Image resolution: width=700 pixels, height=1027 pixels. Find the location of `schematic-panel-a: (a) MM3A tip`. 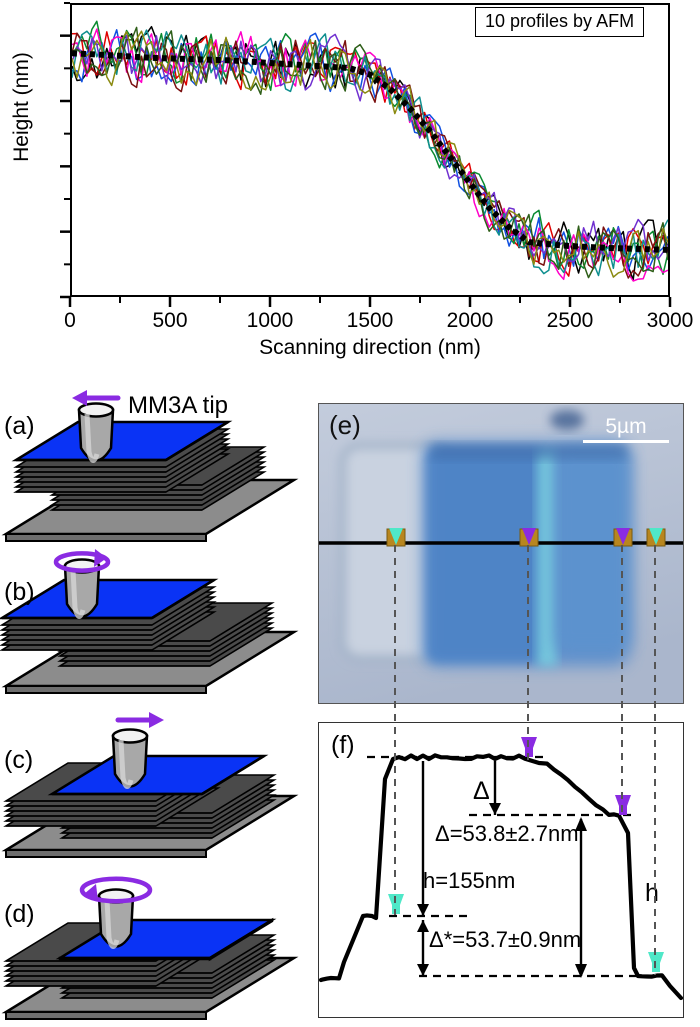

schematic-panel-a: (a) MM3A tip is located at coordinates (156, 468).